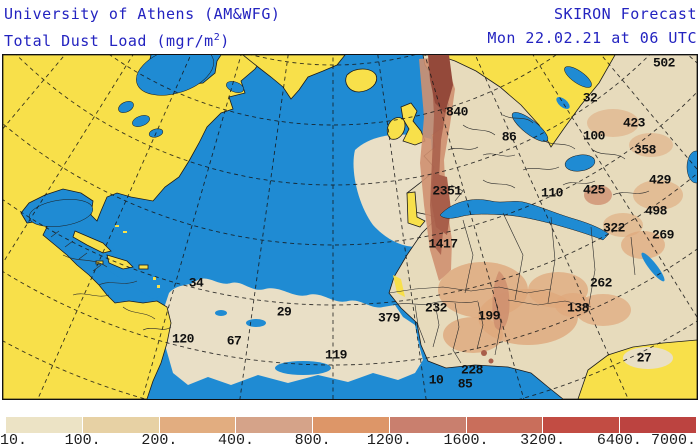 This screenshot has width=700, height=447. What do you see at coordinates (120, 262) in the screenshot?
I see `hispaniola` at bounding box center [120, 262].